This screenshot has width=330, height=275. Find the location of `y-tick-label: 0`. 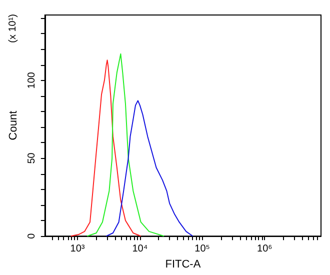

y-tick-label: 0 is located at coordinates (32, 235).